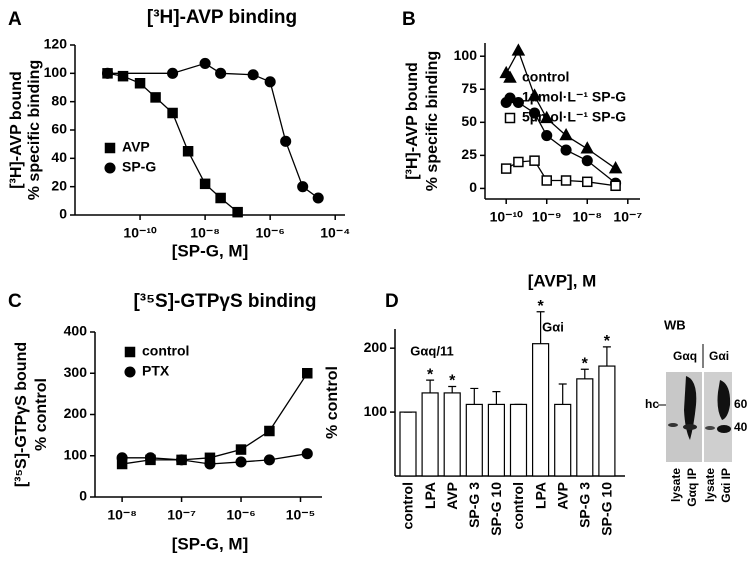  I want to click on x-tick-label: 10⁻⁸, so click(122, 515).